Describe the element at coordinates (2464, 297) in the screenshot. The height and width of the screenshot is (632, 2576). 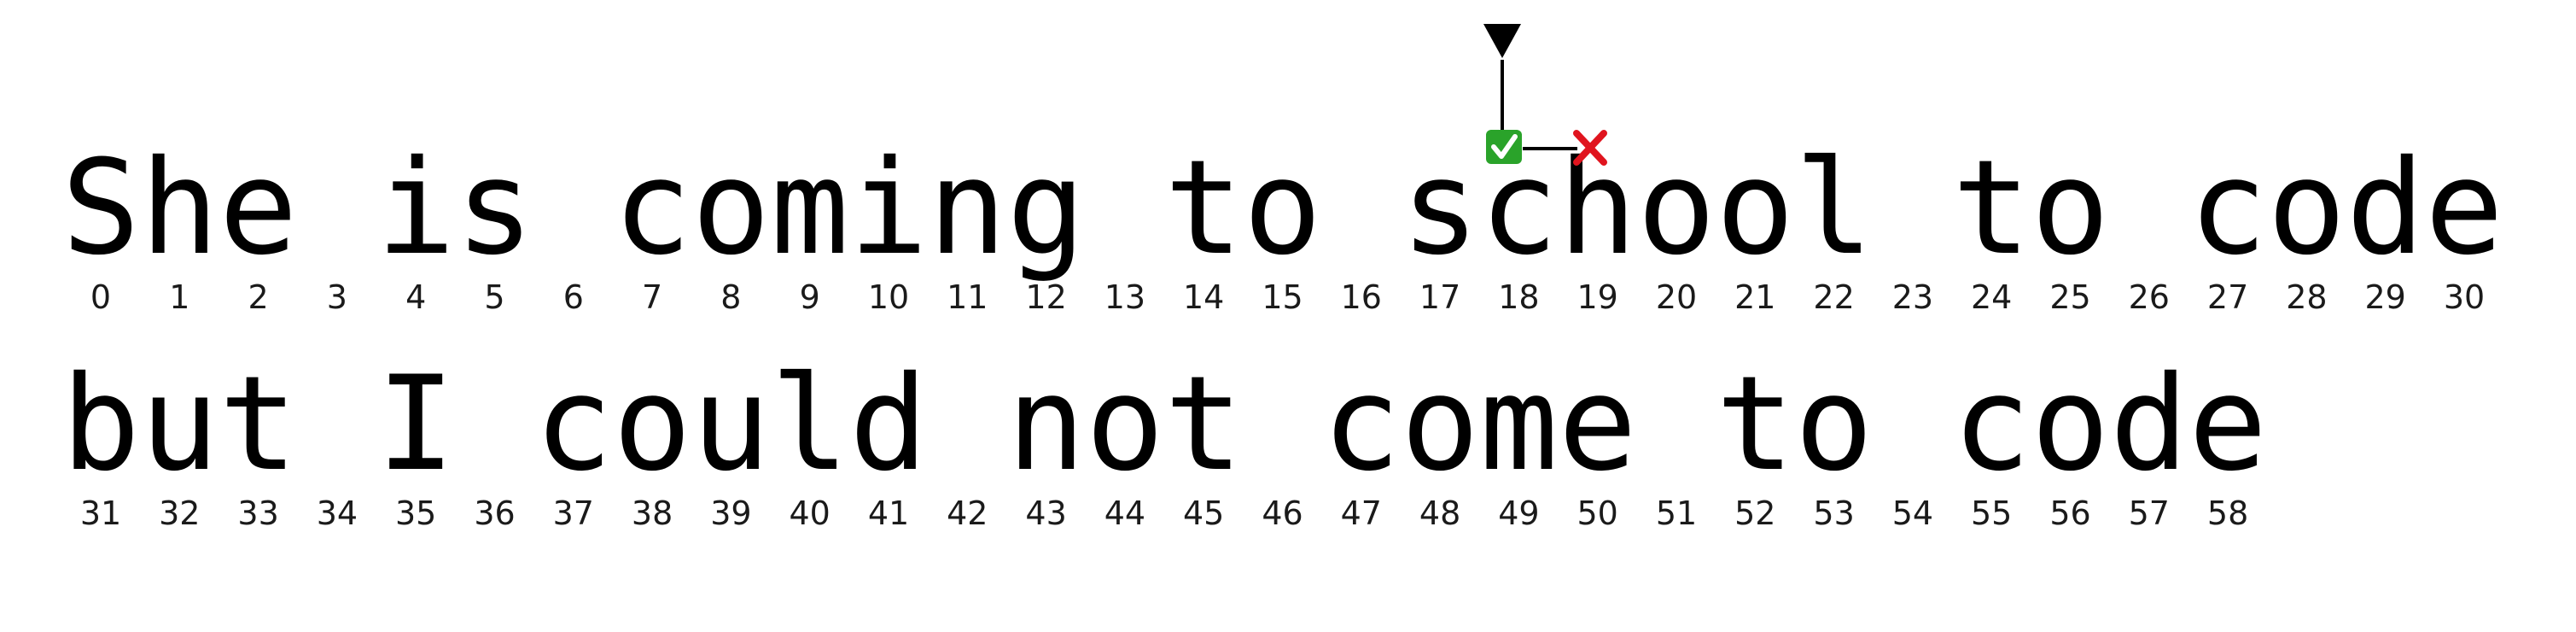
I see `char-index: 30` at that location.